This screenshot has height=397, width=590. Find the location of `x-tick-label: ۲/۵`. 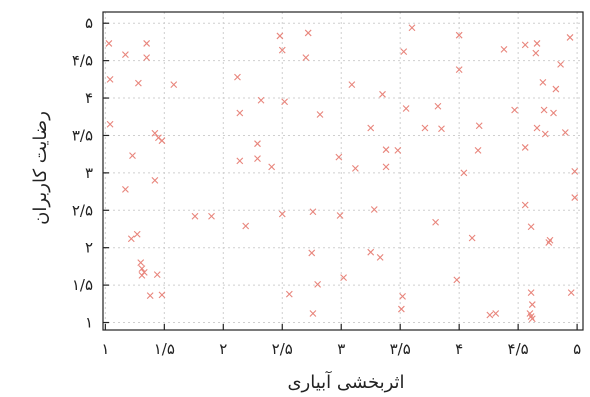

x-tick-label: ۲/۵ is located at coordinates (282, 349).